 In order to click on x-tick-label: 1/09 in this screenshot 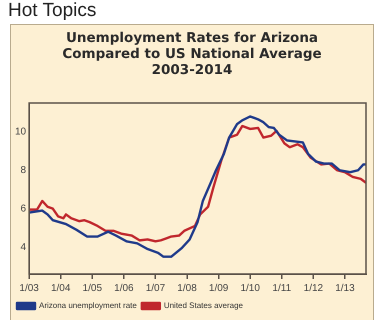, I will do `click(218, 288)`.